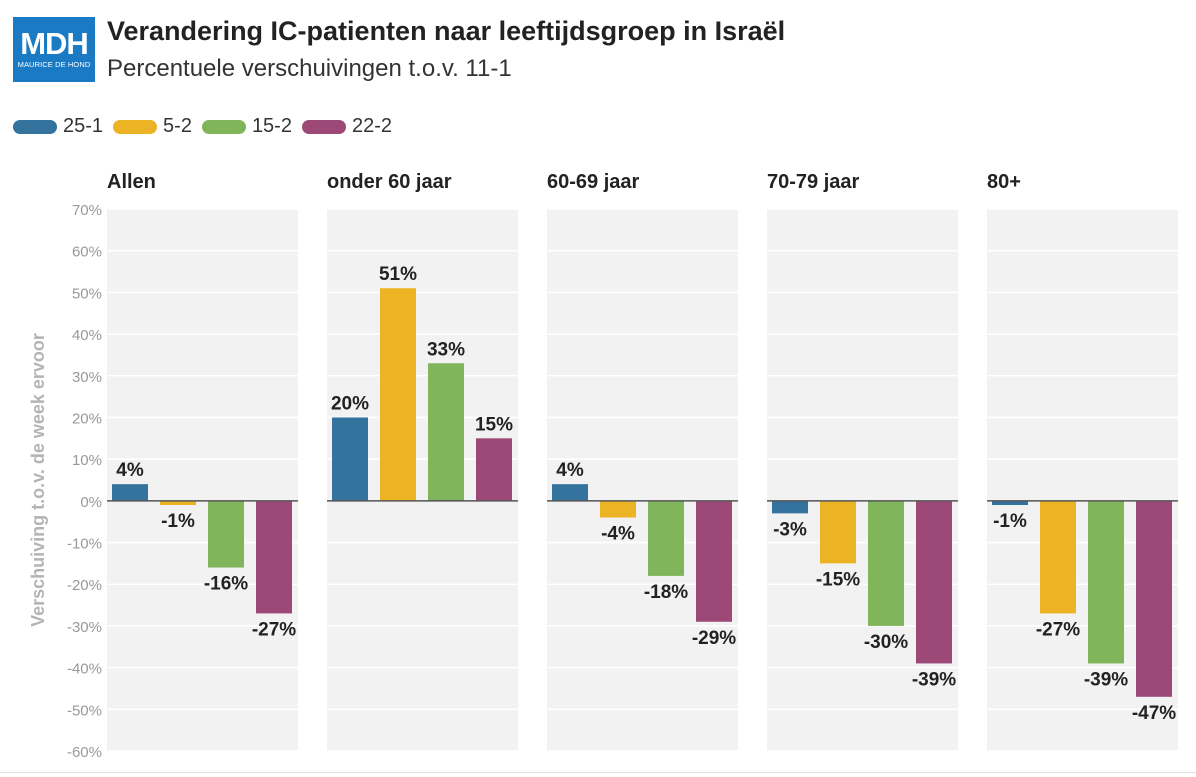  I want to click on panel-title-allen: Allen, so click(131, 182).